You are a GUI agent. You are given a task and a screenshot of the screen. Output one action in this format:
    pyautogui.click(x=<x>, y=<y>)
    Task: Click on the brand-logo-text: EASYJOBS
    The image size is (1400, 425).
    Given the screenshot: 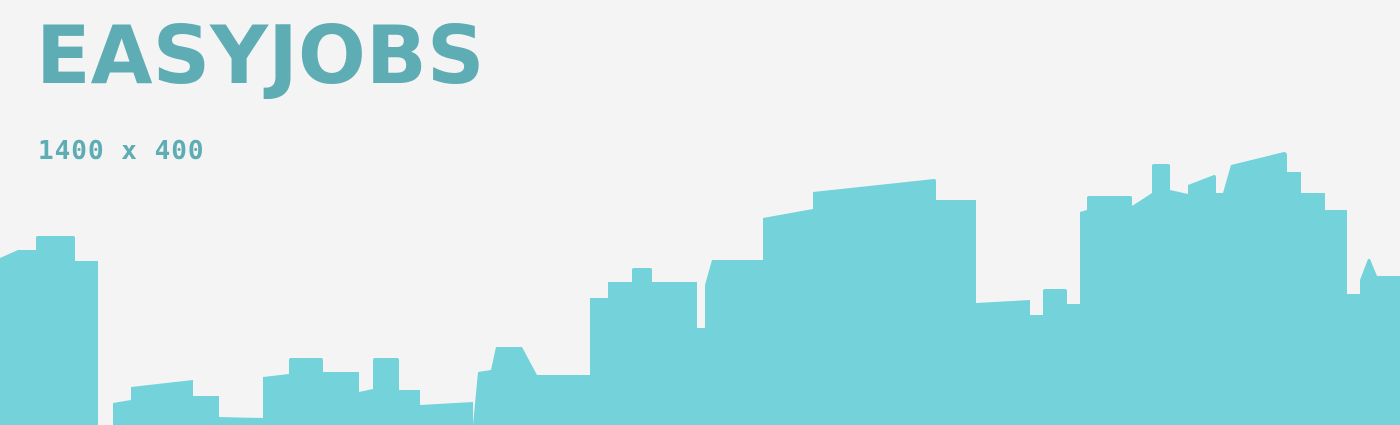 What is the action you would take?
    pyautogui.click(x=260, y=55)
    